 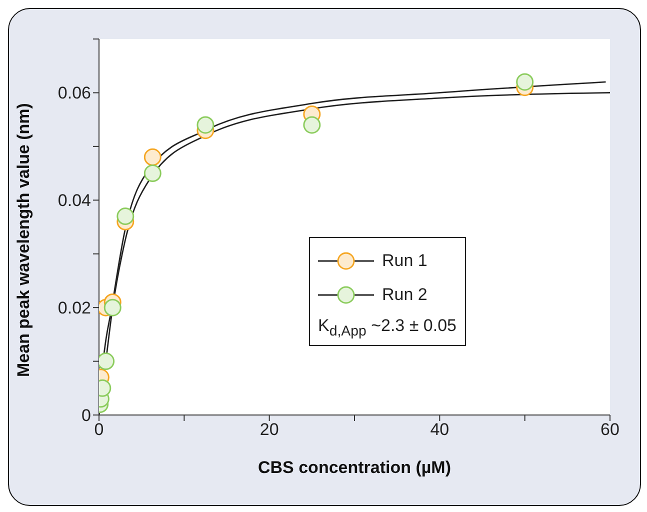 I want to click on y-axis-title: Mean peak wavelength value (nm), so click(x=24, y=240).